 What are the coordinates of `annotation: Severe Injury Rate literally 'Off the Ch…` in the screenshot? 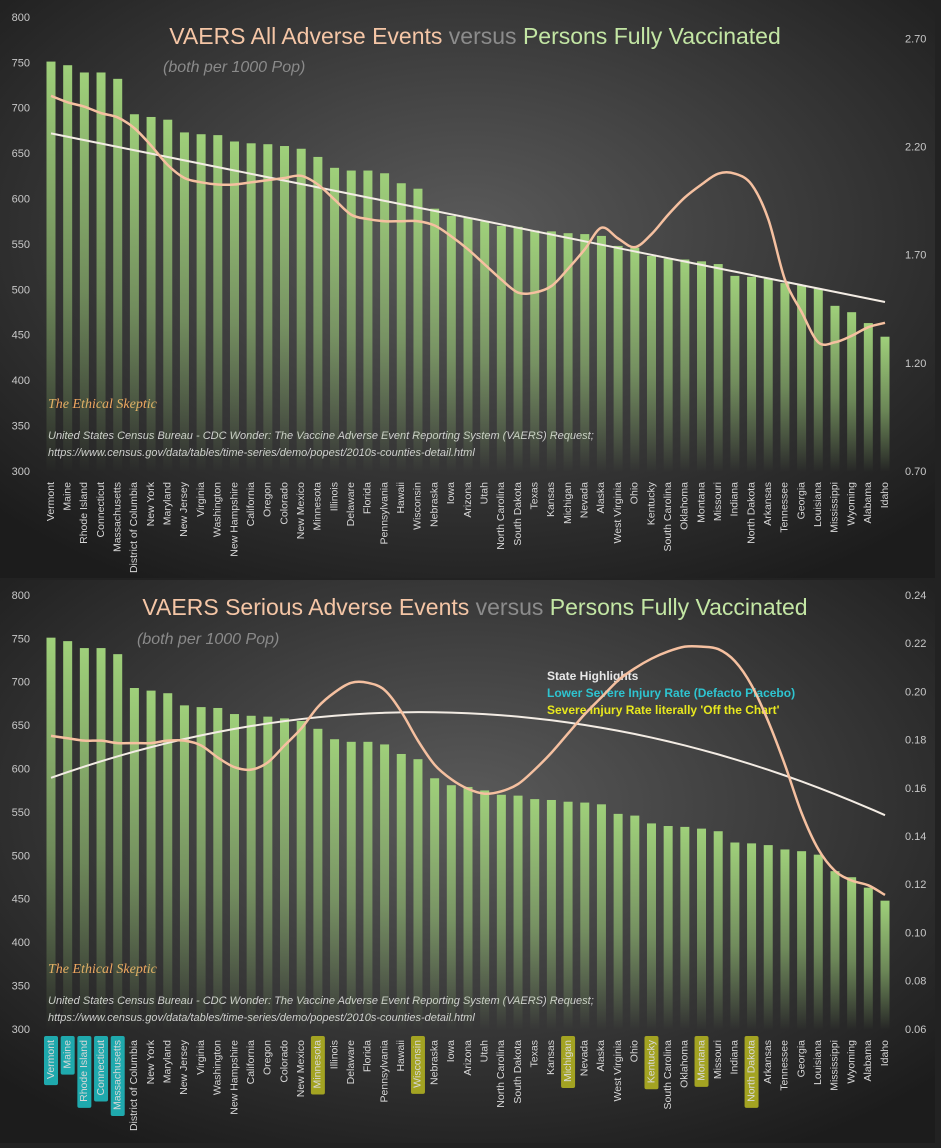 It's located at (663, 710).